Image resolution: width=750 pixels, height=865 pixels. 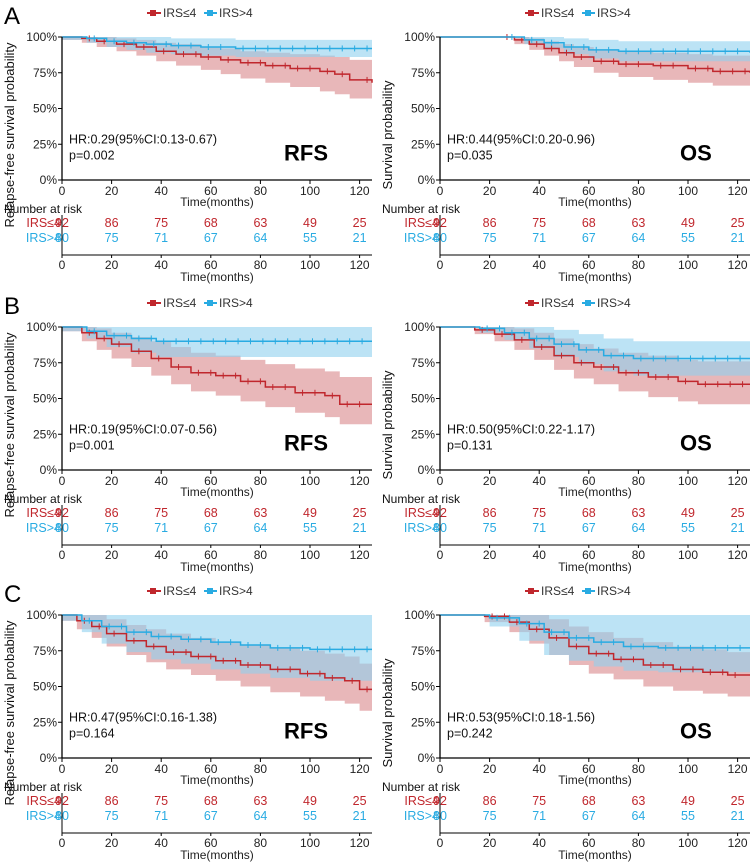 I want to click on risk-count-high: 21, so click(x=738, y=816).